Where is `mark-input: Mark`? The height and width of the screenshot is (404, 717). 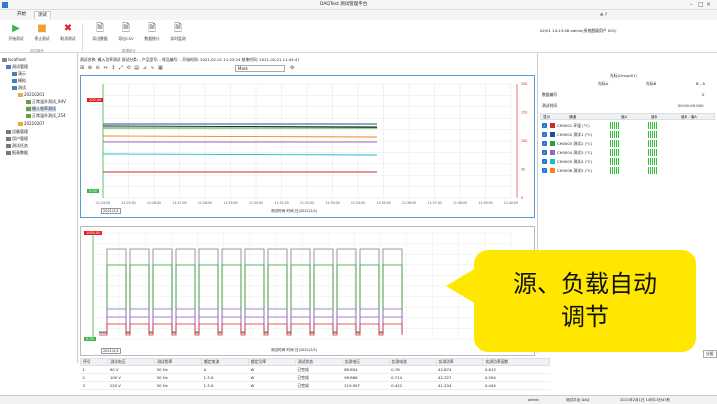
mark-input: Mark is located at coordinates (260, 68).